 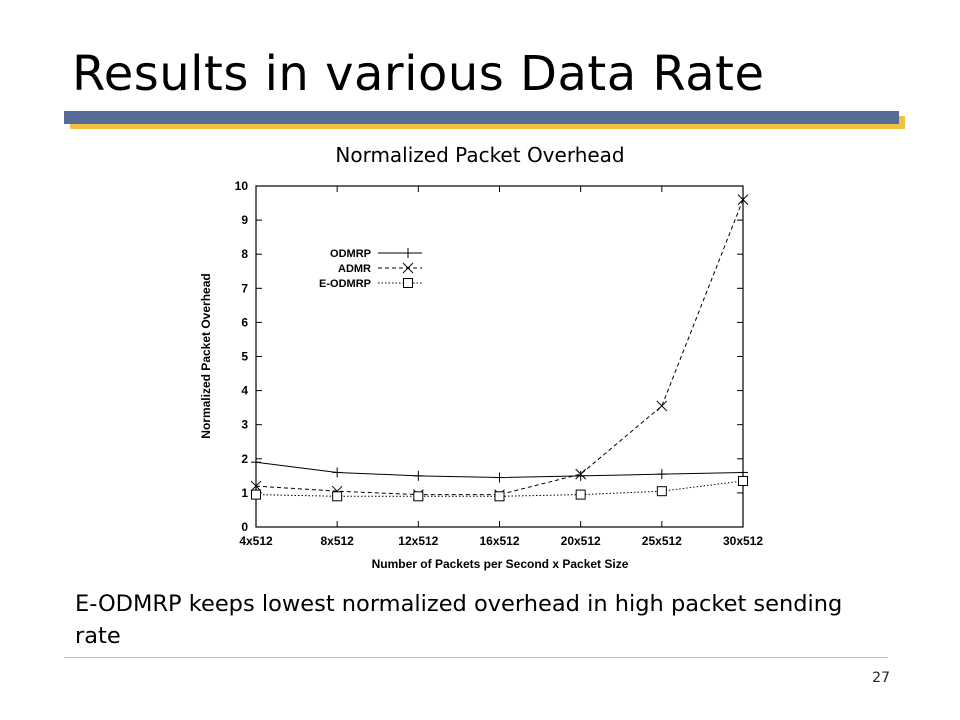 I want to click on y-tick-label: 7, so click(x=244, y=288).